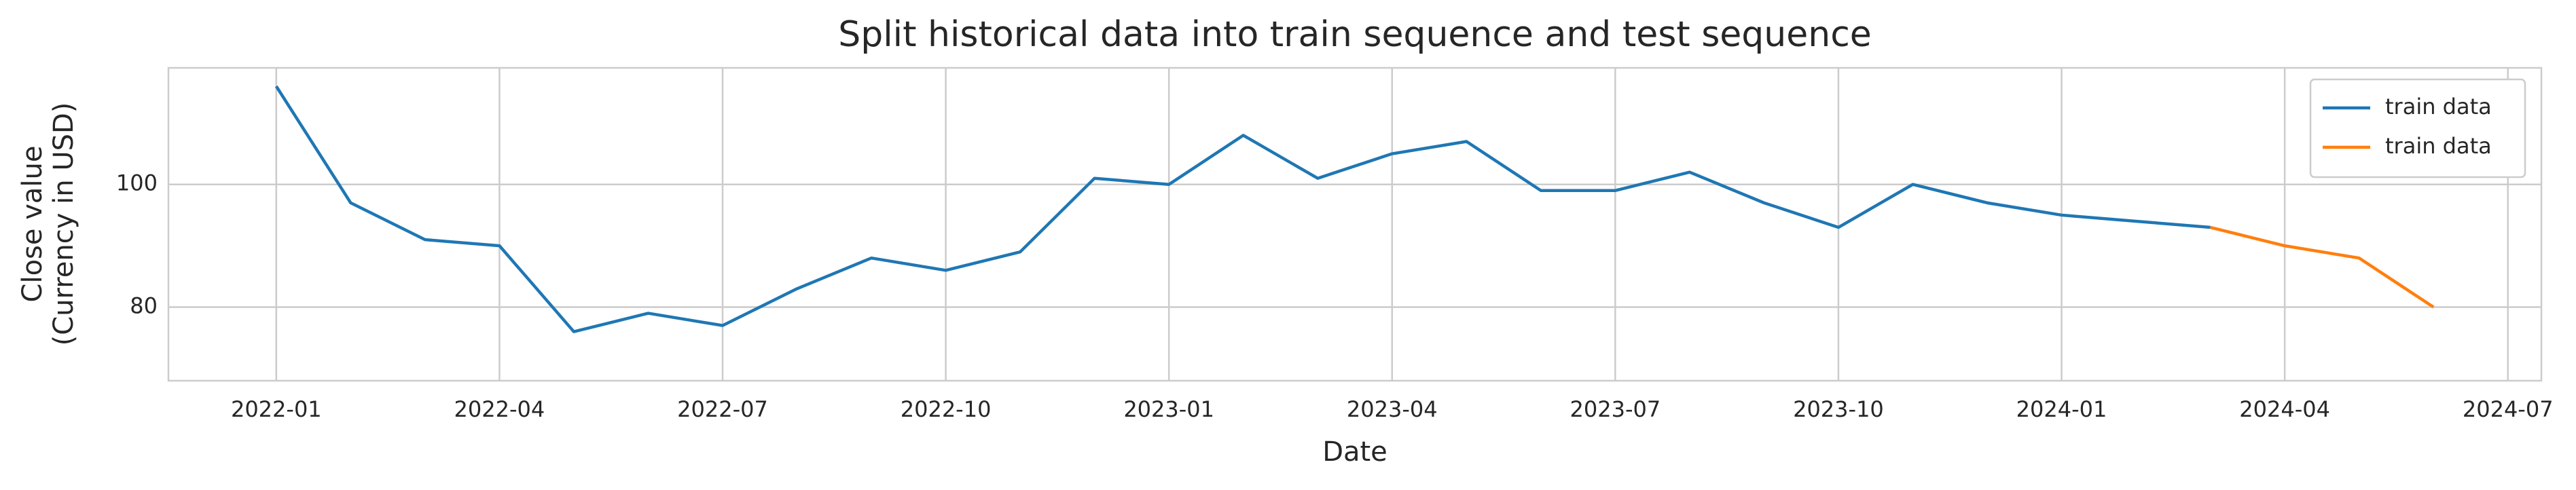  I want to click on x-tick-label: 2023-01, so click(1168, 409).